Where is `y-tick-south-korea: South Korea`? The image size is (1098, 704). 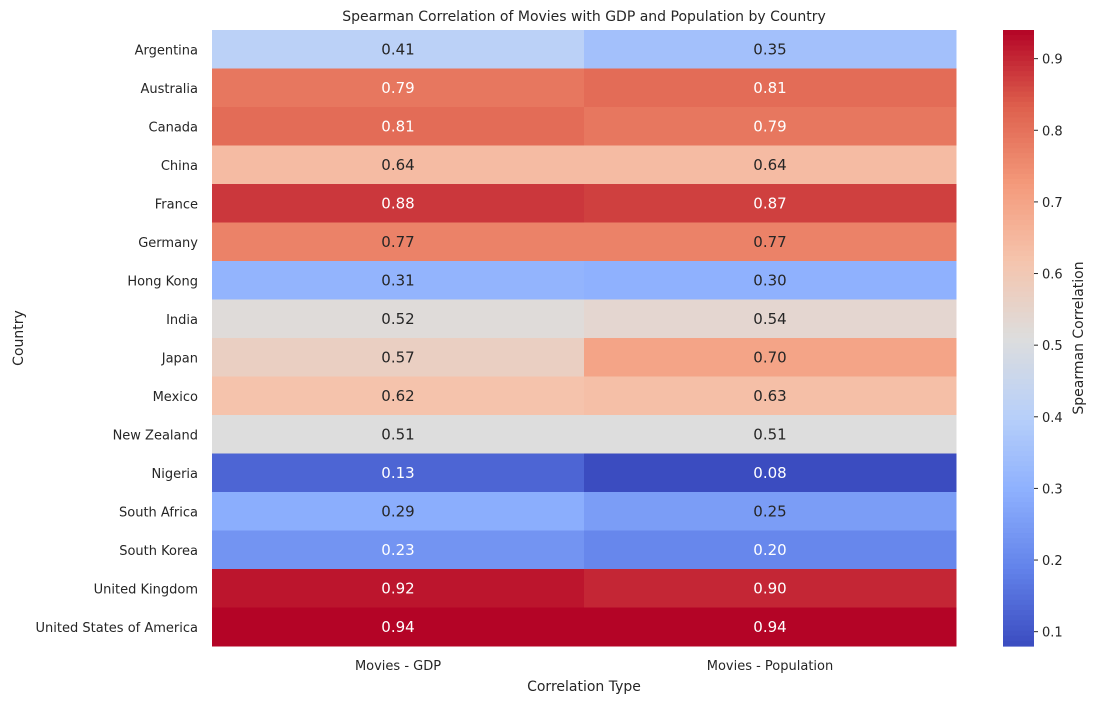
y-tick-south-korea: South Korea is located at coordinates (158, 551).